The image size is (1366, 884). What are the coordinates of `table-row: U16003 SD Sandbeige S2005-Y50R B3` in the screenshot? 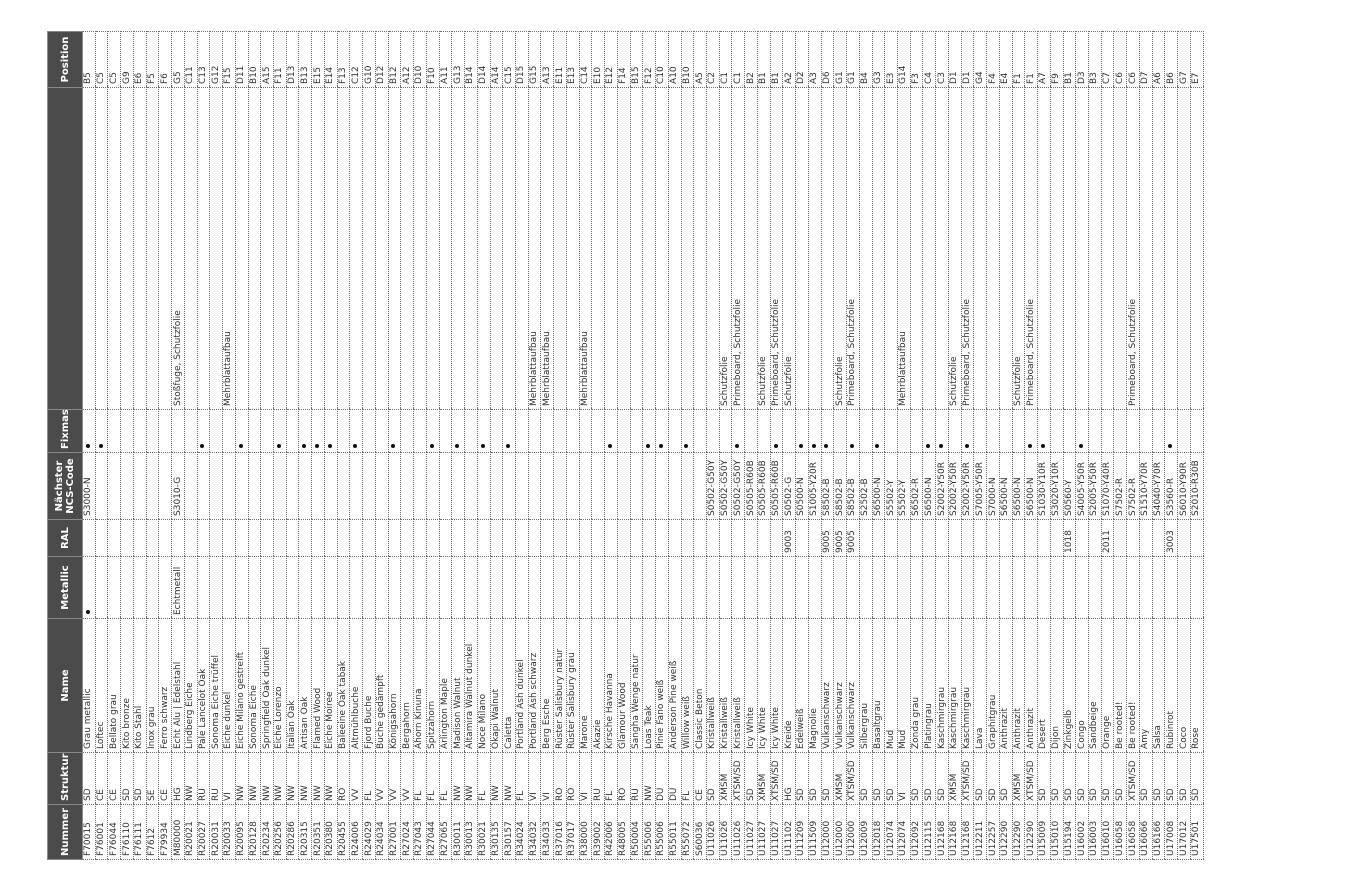 It's located at (1095, 445).